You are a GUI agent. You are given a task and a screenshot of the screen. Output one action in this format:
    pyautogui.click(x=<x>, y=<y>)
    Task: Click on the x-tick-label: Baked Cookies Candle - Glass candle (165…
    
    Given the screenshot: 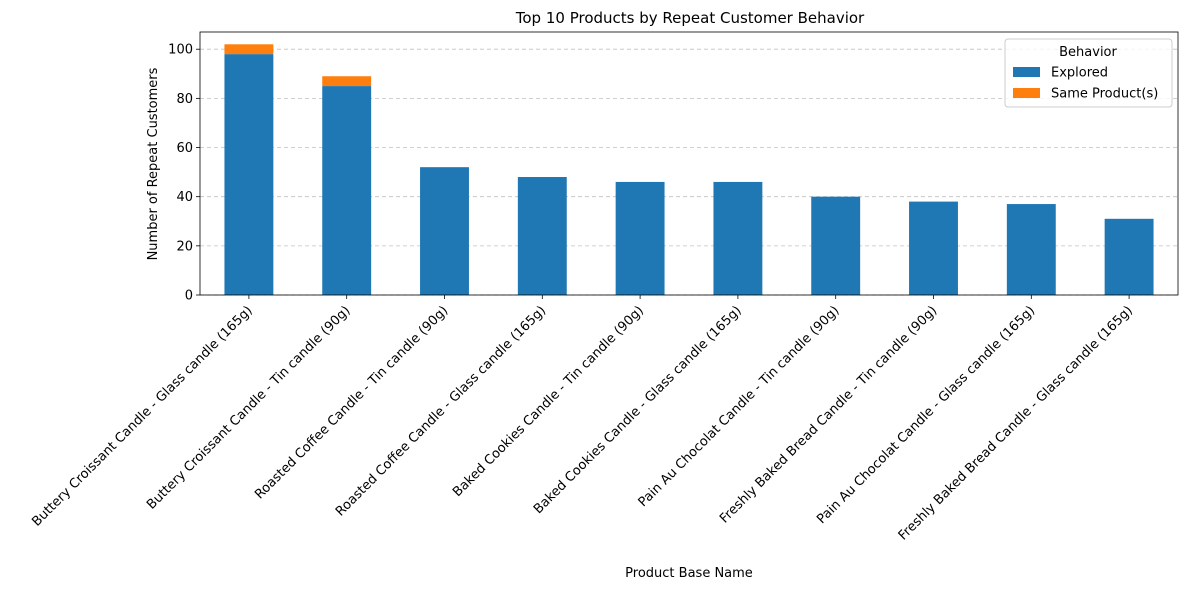 What is the action you would take?
    pyautogui.click(x=638, y=410)
    